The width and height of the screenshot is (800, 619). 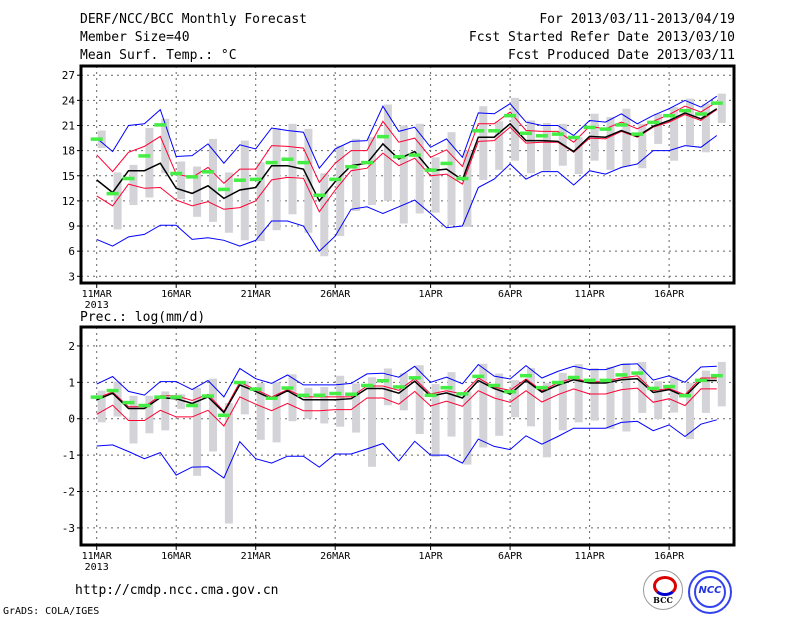 I want to click on series-mean, so click(x=406, y=395).